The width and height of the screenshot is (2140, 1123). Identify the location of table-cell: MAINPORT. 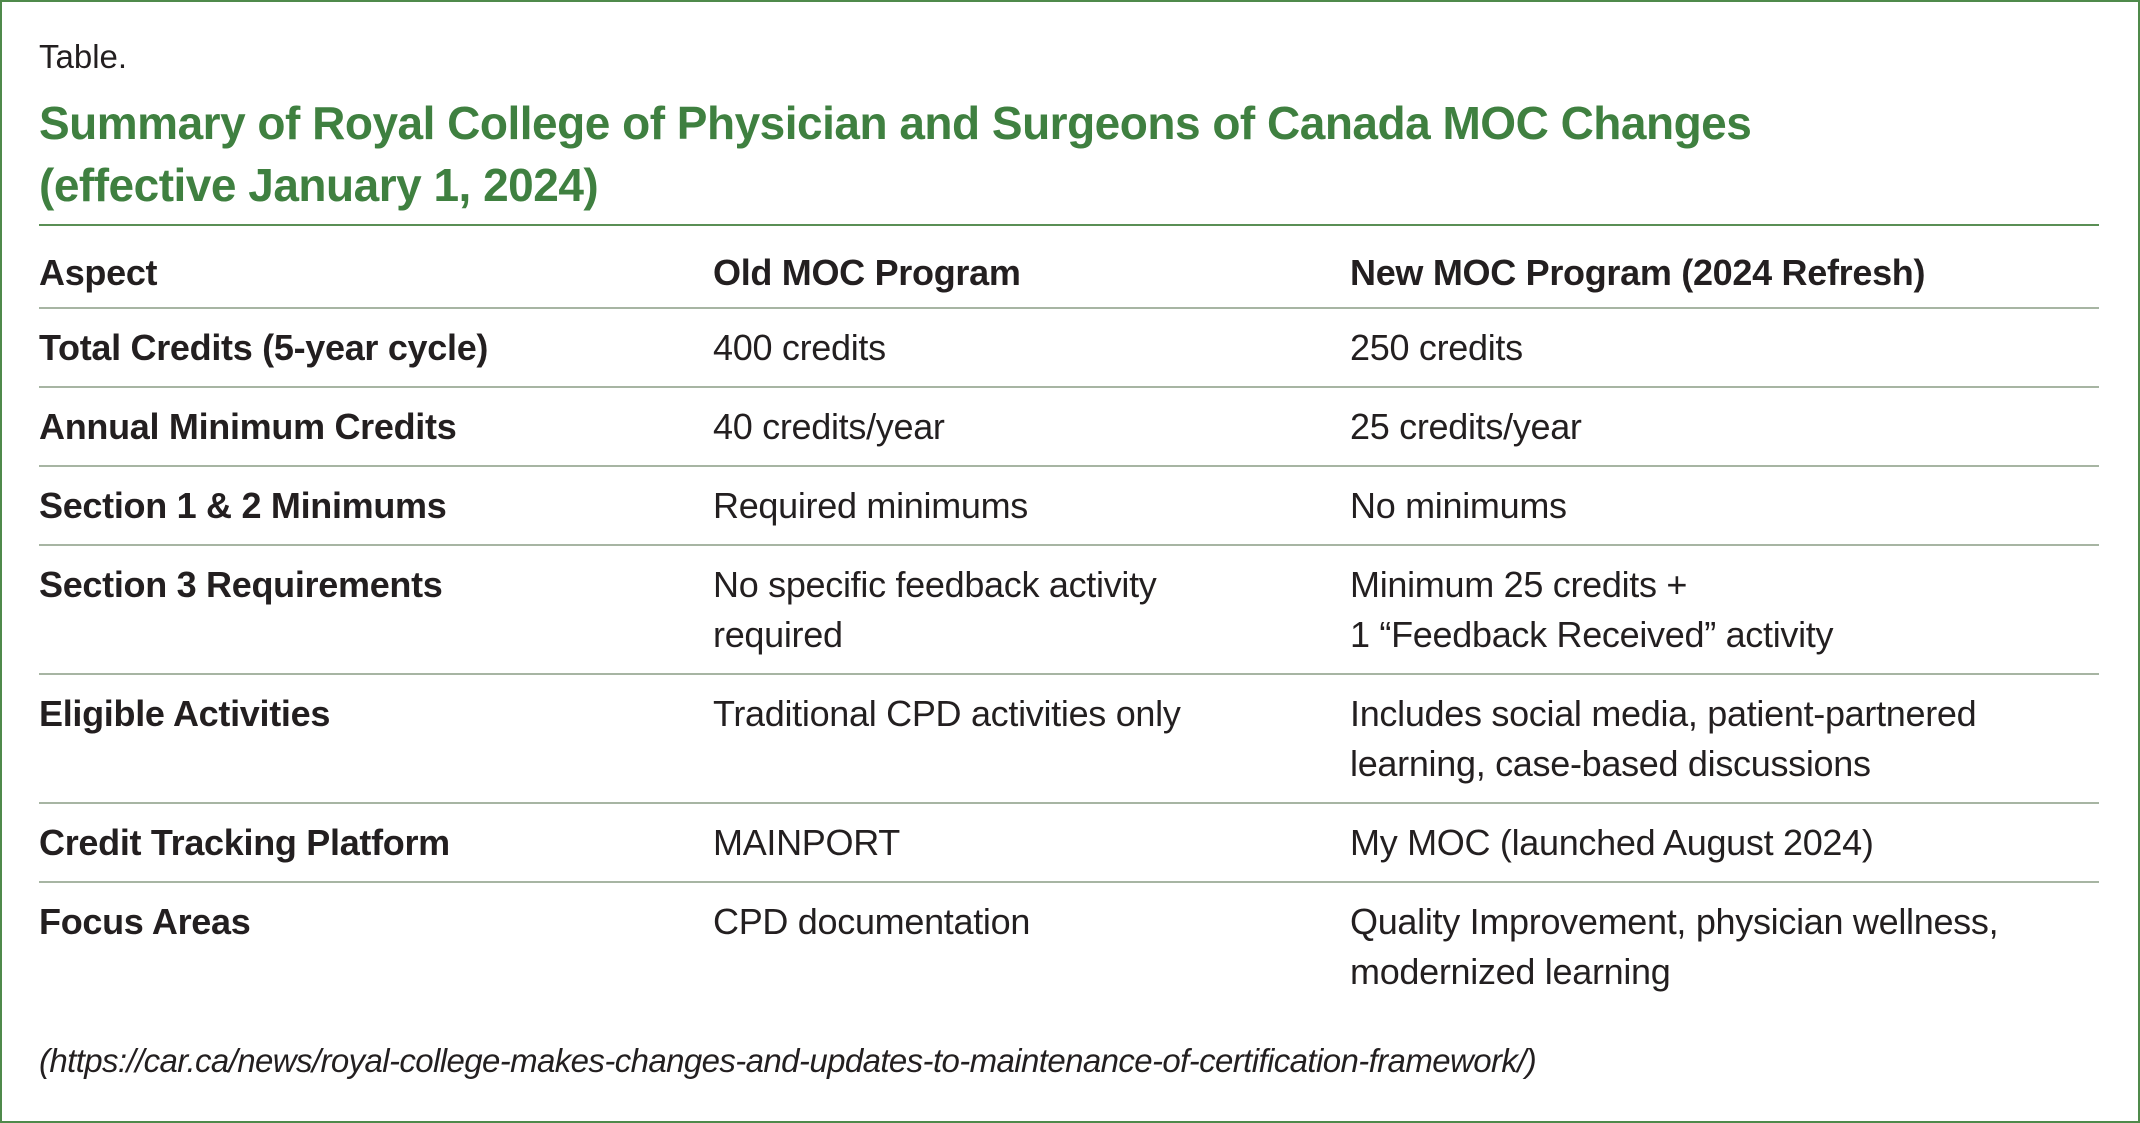
(806, 842).